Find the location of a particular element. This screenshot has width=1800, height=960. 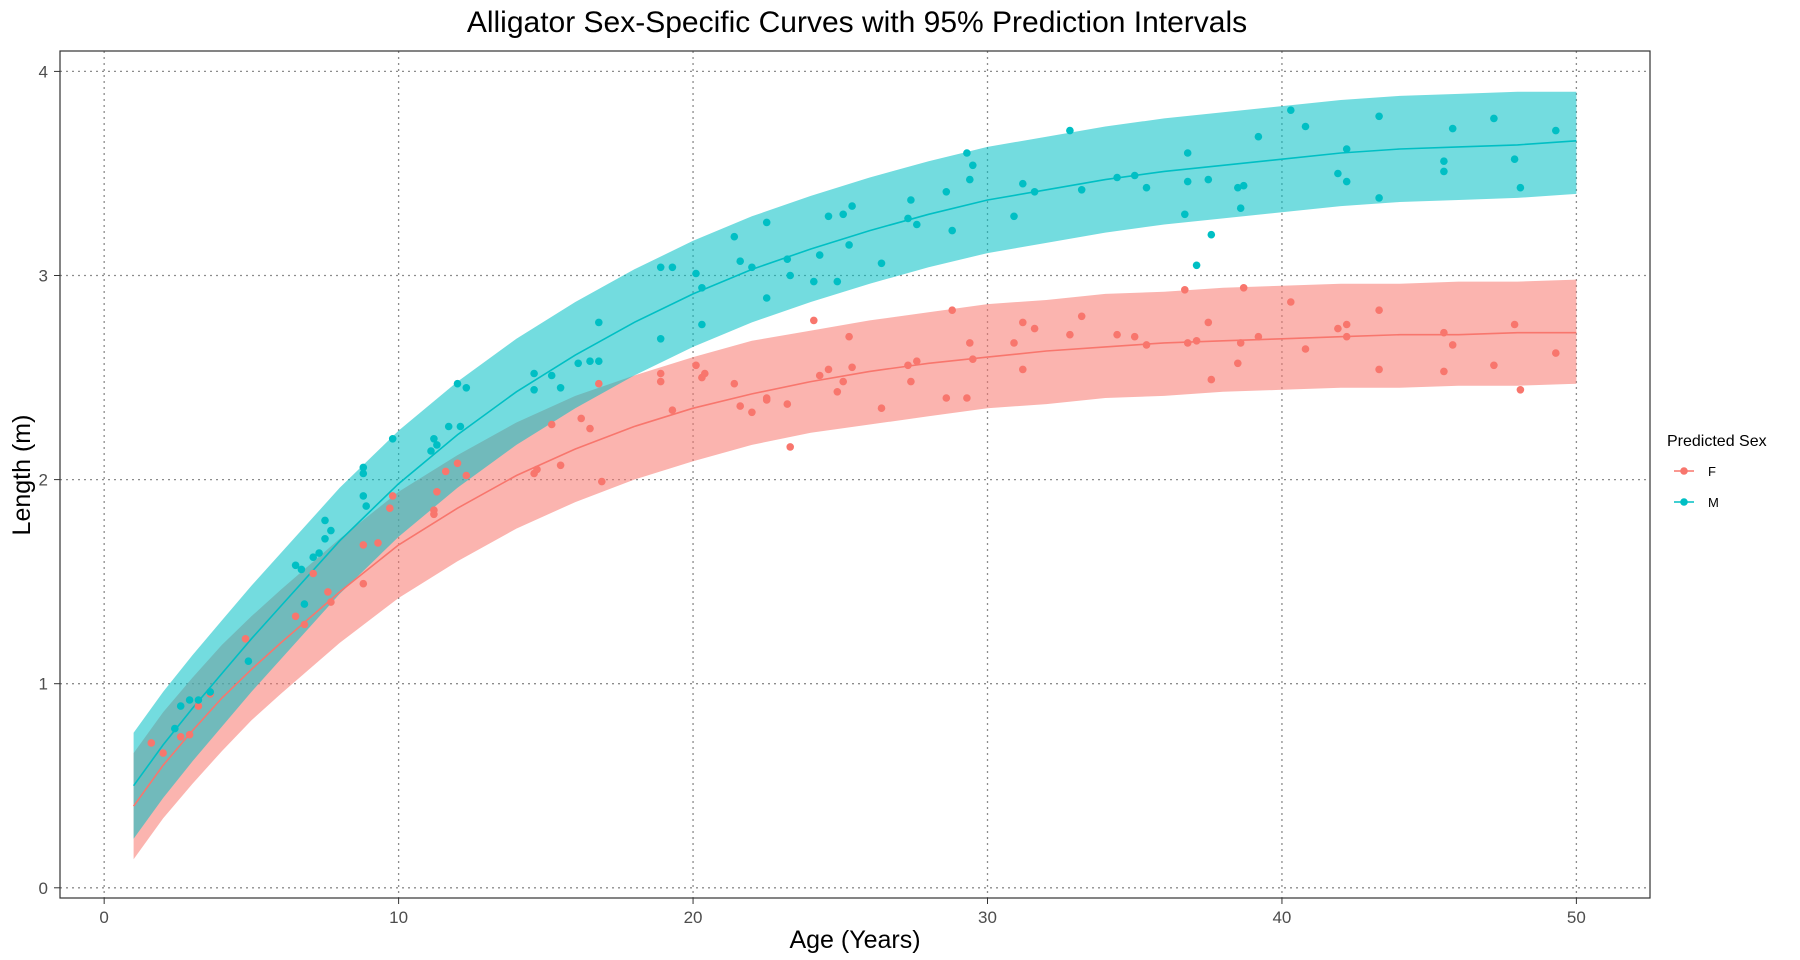

y-tick-label: 4 is located at coordinates (43, 71).